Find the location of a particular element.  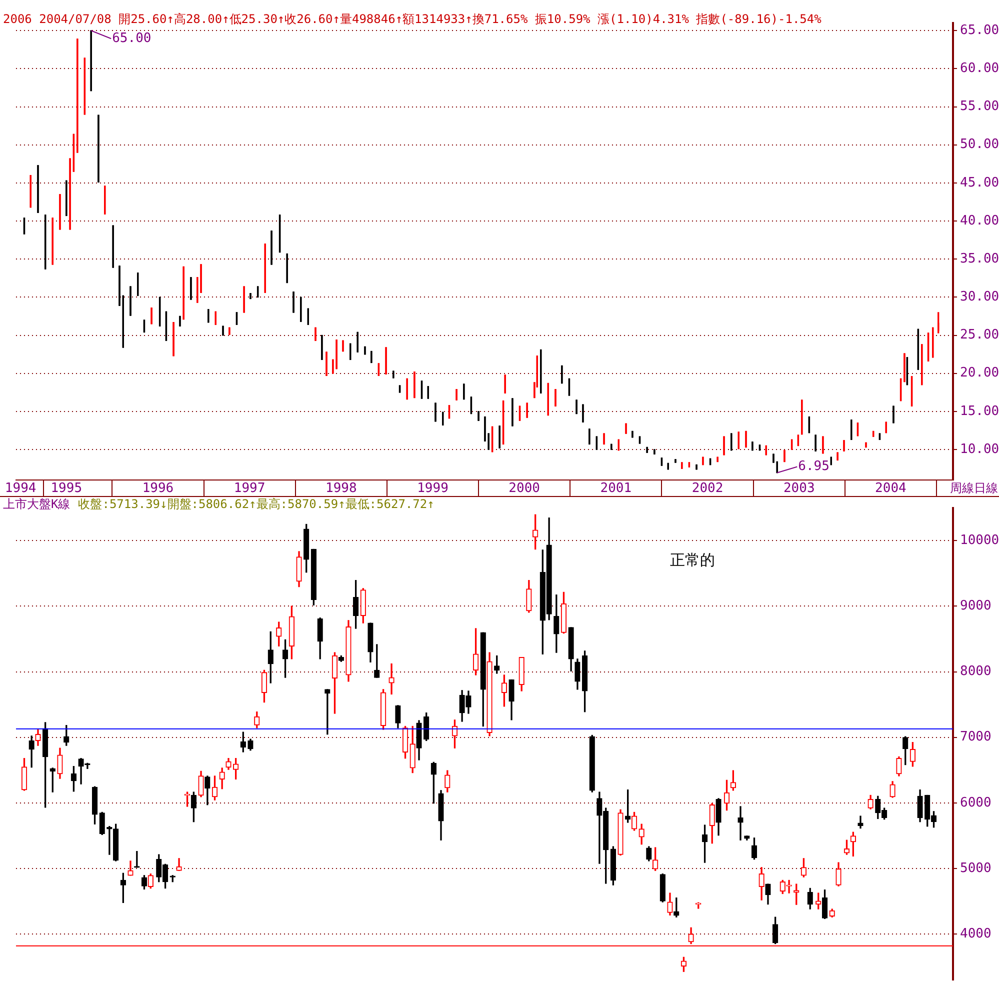

x-tick-label: 2003 is located at coordinates (799, 488).